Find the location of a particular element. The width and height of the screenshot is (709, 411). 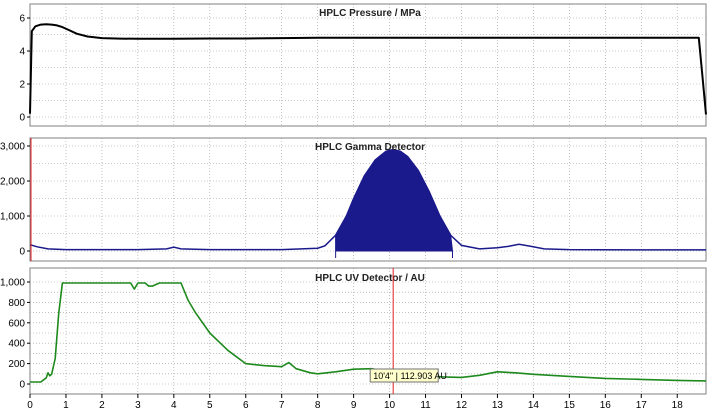

x-tick-label: 0 is located at coordinates (30, 405).